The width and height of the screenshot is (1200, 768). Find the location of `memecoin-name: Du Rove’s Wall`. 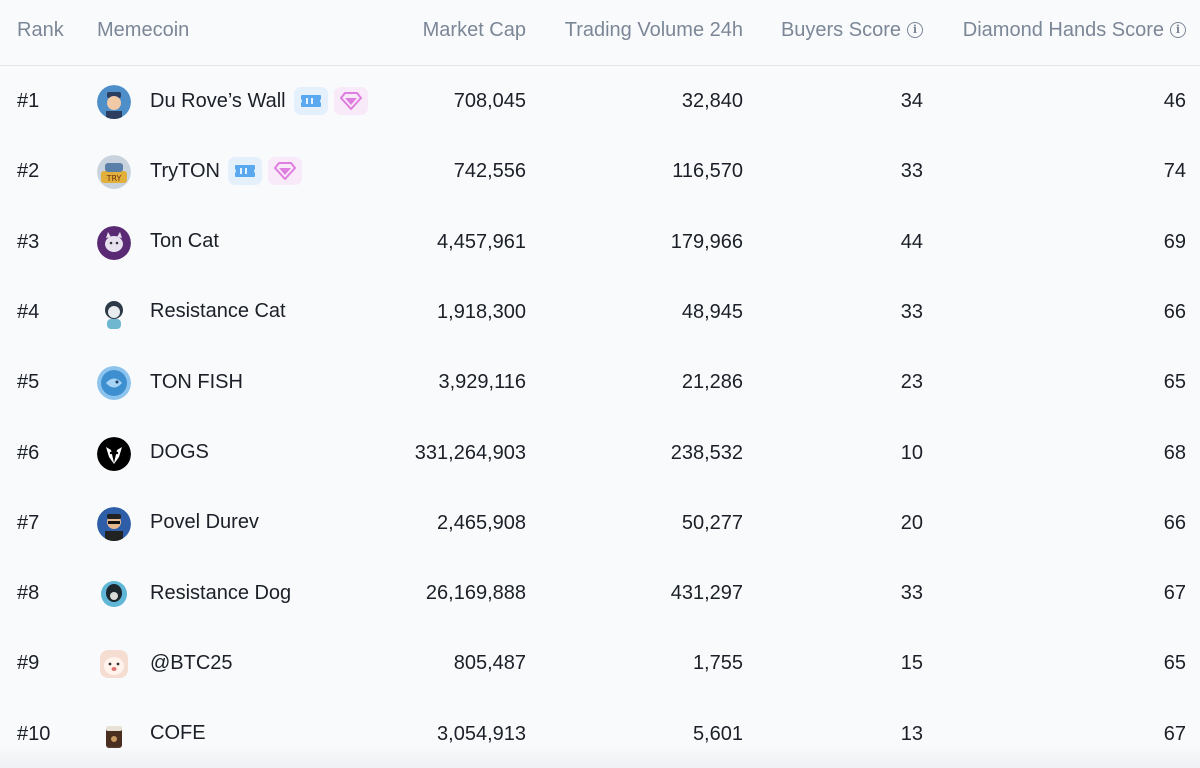

memecoin-name: Du Rove’s Wall is located at coordinates (218, 100).